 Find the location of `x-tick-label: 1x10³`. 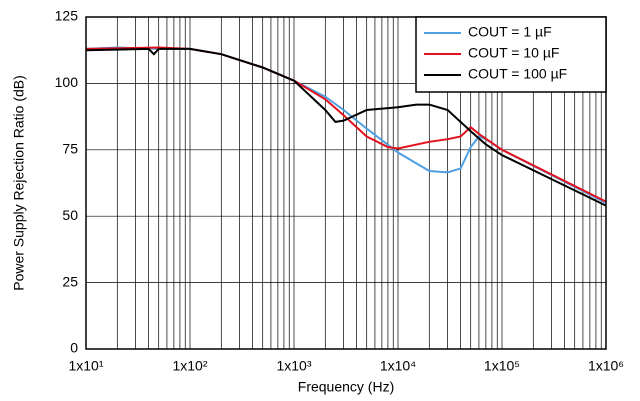

x-tick-label: 1x10³ is located at coordinates (293, 366).